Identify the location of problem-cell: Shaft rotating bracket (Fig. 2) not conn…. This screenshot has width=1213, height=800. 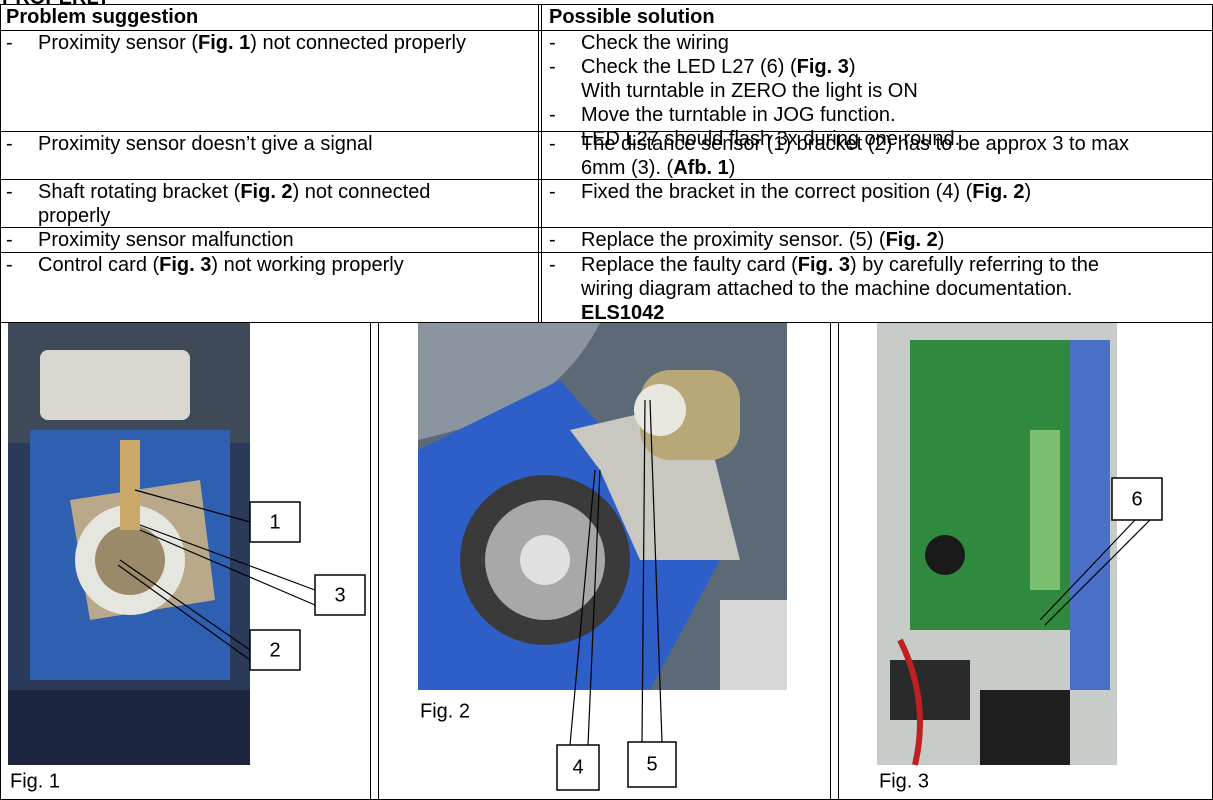
(250, 204).